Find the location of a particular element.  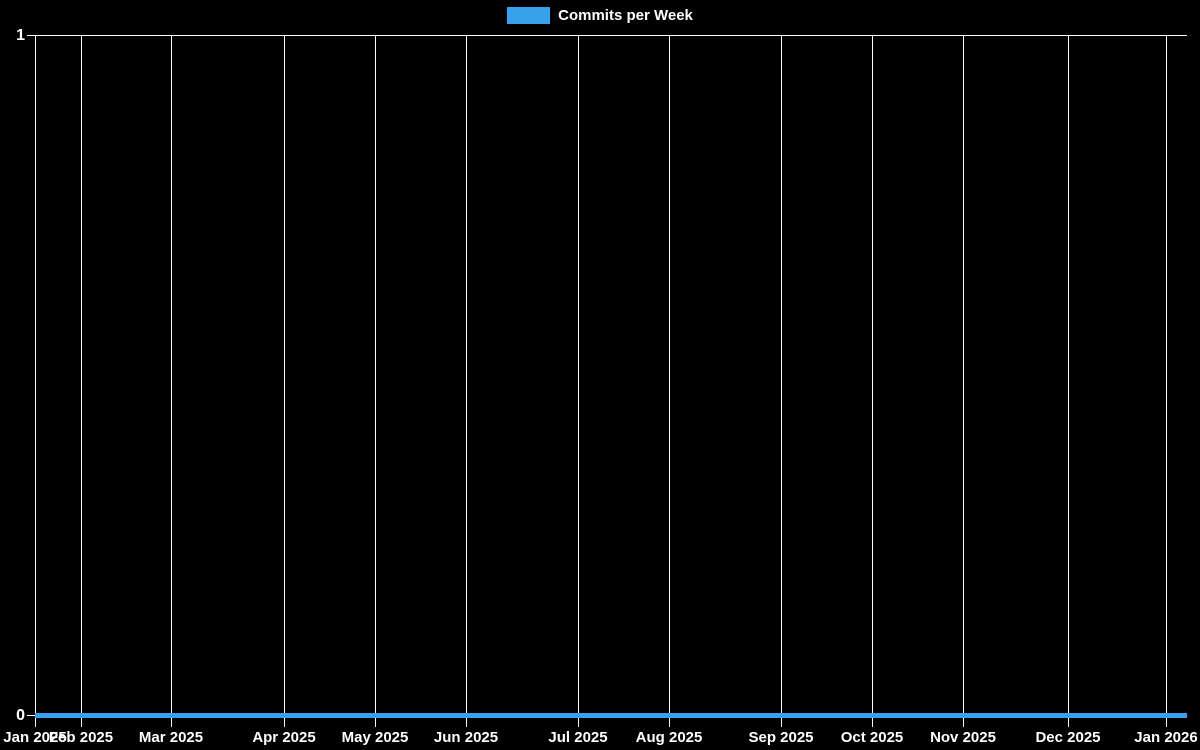

x-axis-tick-label: Jan 2025 is located at coordinates (35, 737).